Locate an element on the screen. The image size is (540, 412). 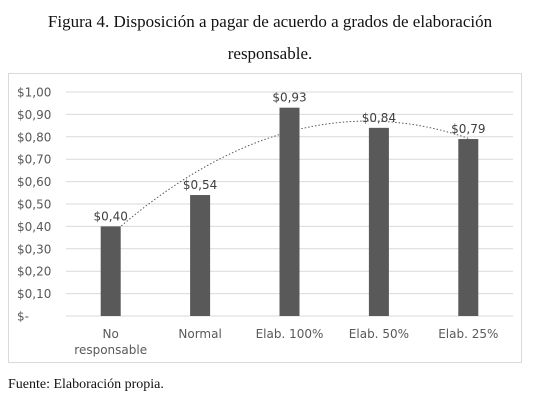
data-label: $0,79 is located at coordinates (468, 129).